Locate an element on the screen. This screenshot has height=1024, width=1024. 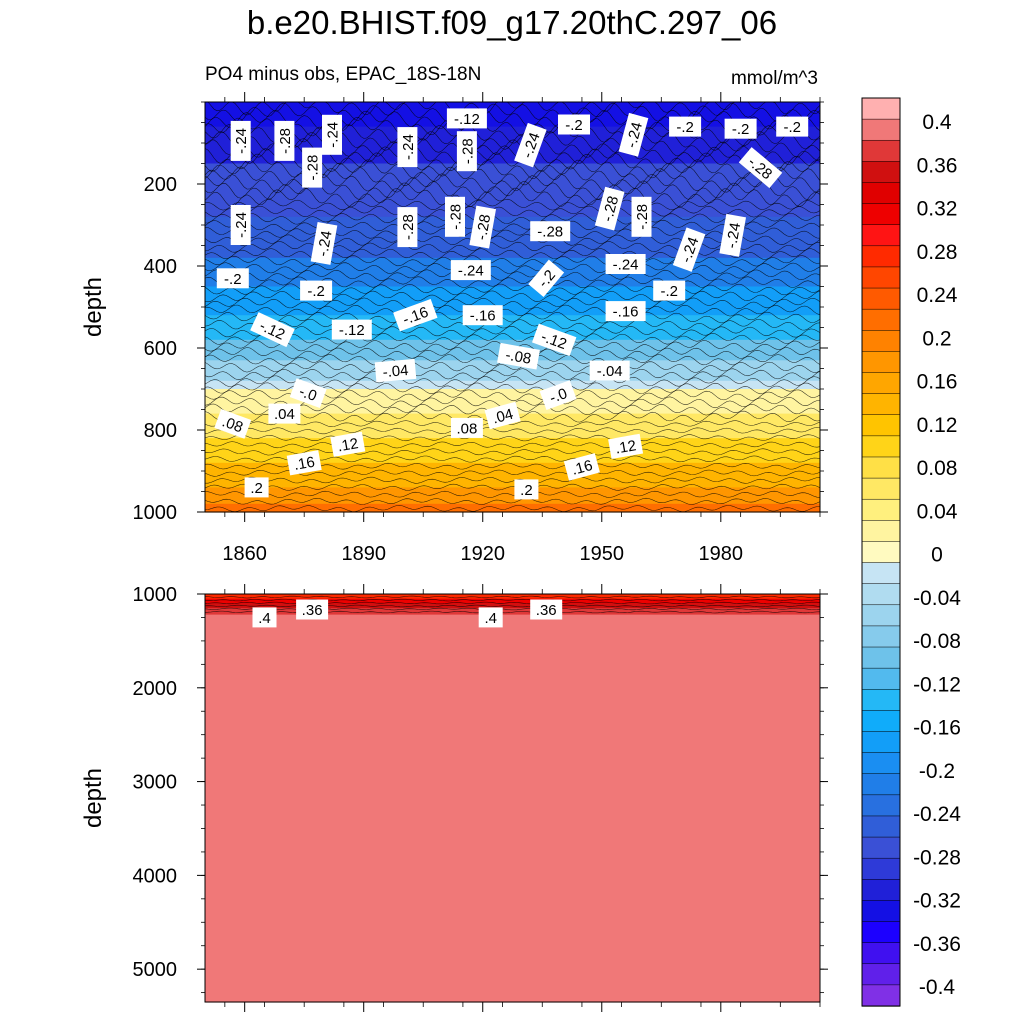
colorbar-label: -0.28 is located at coordinates (937, 857).